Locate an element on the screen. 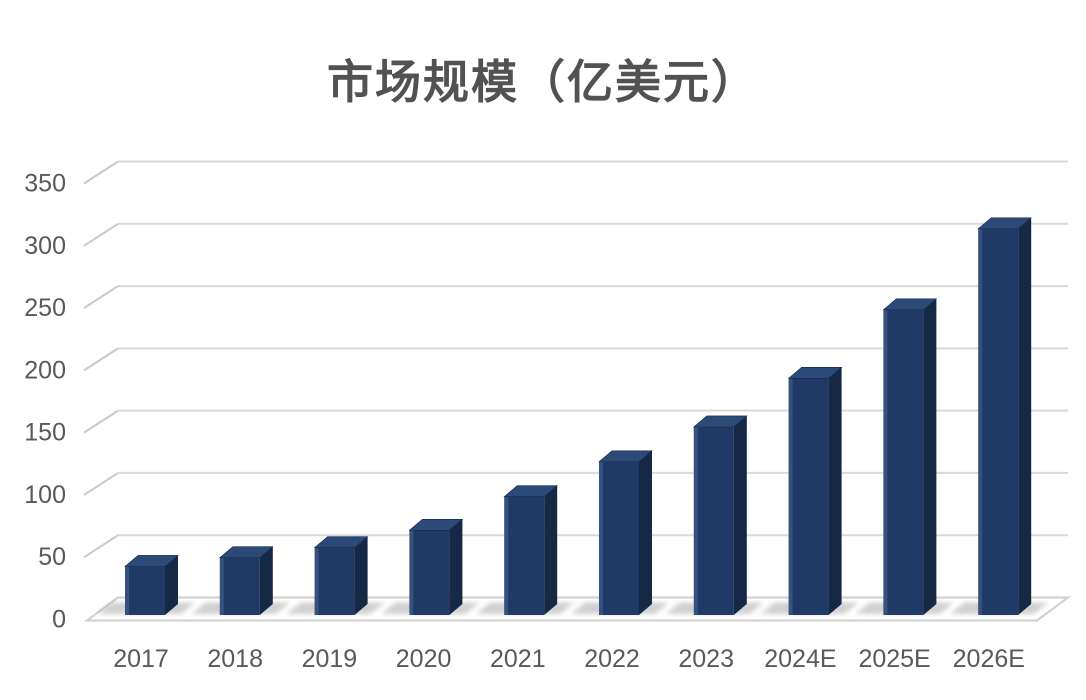  x-axis-category-label: 2020 is located at coordinates (424, 659).